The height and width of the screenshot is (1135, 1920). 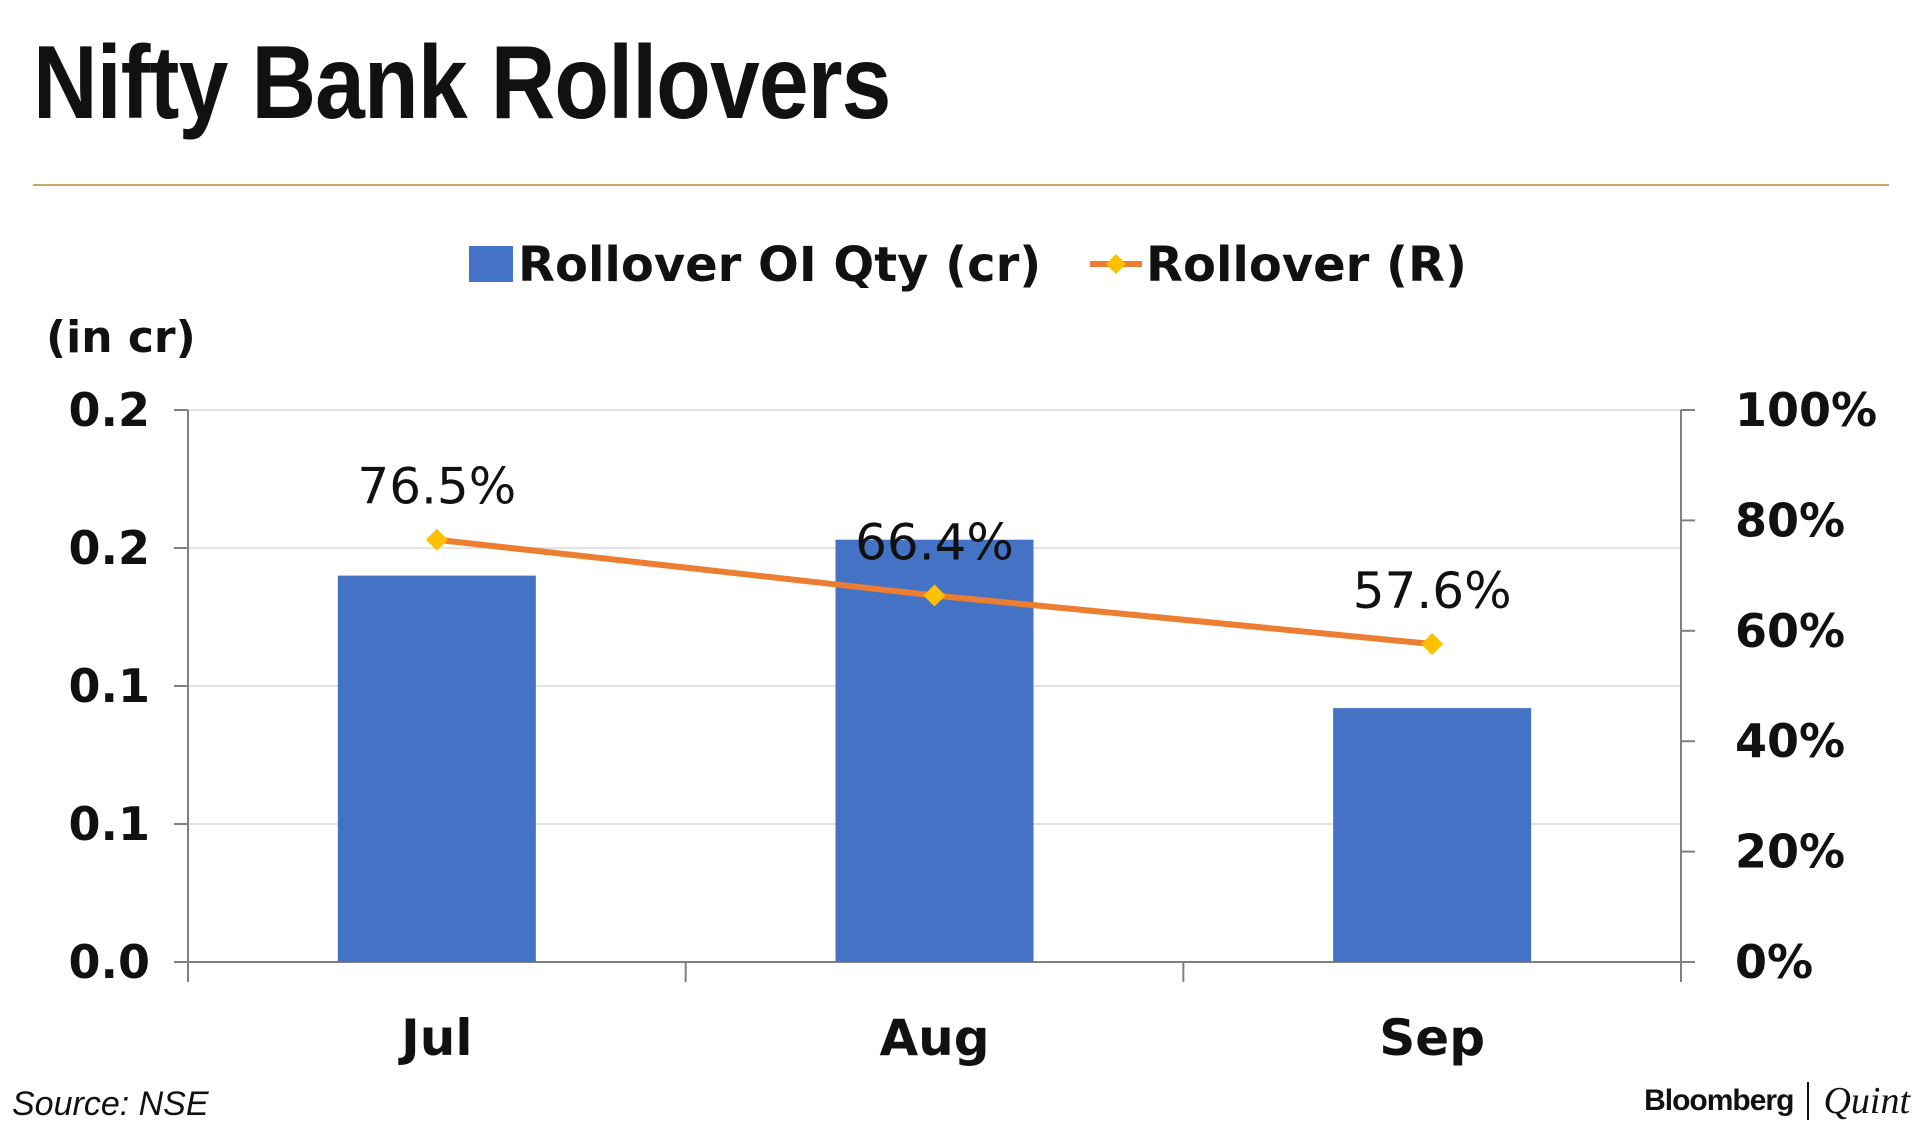 What do you see at coordinates (1790, 631) in the screenshot?
I see `right-axis-tick-label: 60%` at bounding box center [1790, 631].